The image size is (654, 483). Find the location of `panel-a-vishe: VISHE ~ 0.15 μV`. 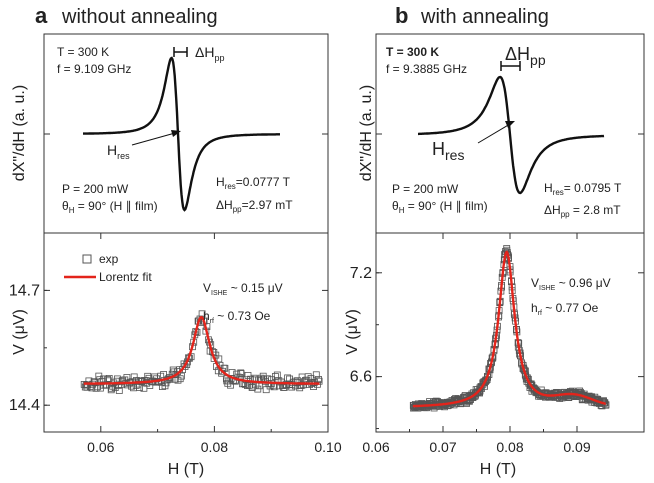

panel-a-vishe: VISHE ~ 0.15 μV is located at coordinates (243, 289).